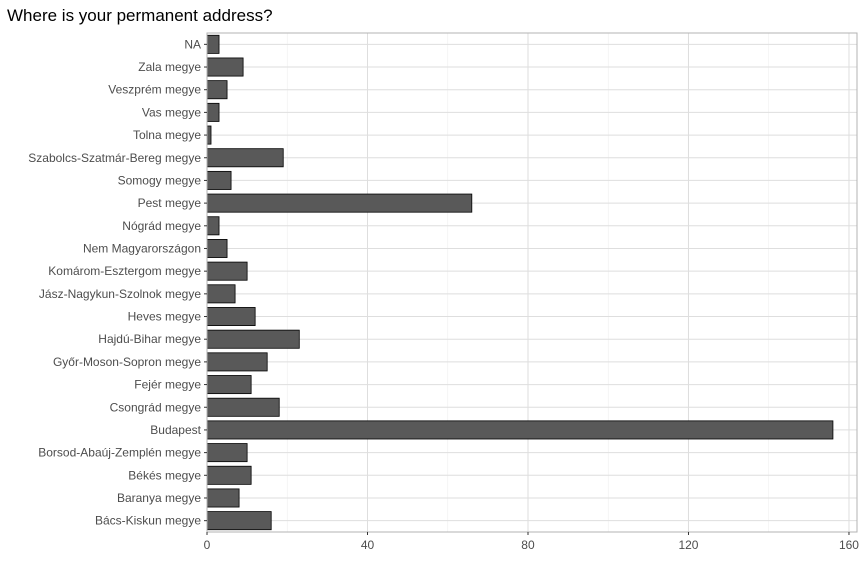  I want to click on y-tick-label: Vas megye, so click(171, 112).